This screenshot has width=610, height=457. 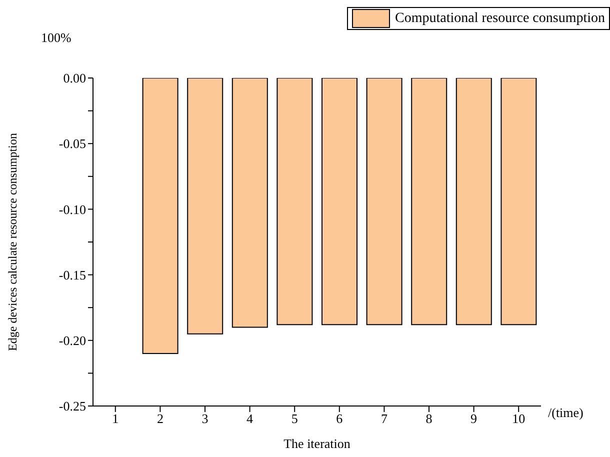 I want to click on x-tick-label: 4, so click(x=250, y=418).